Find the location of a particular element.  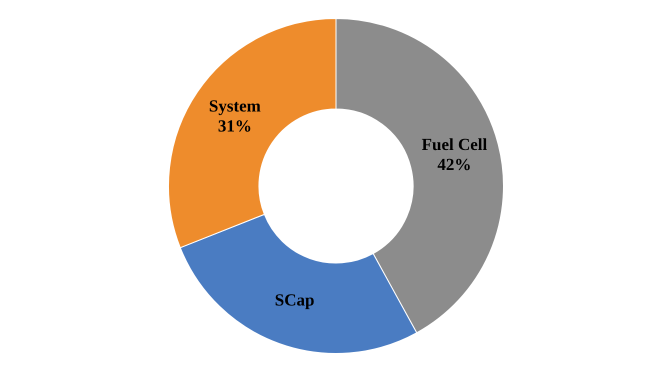

data-label: 31% is located at coordinates (235, 126).